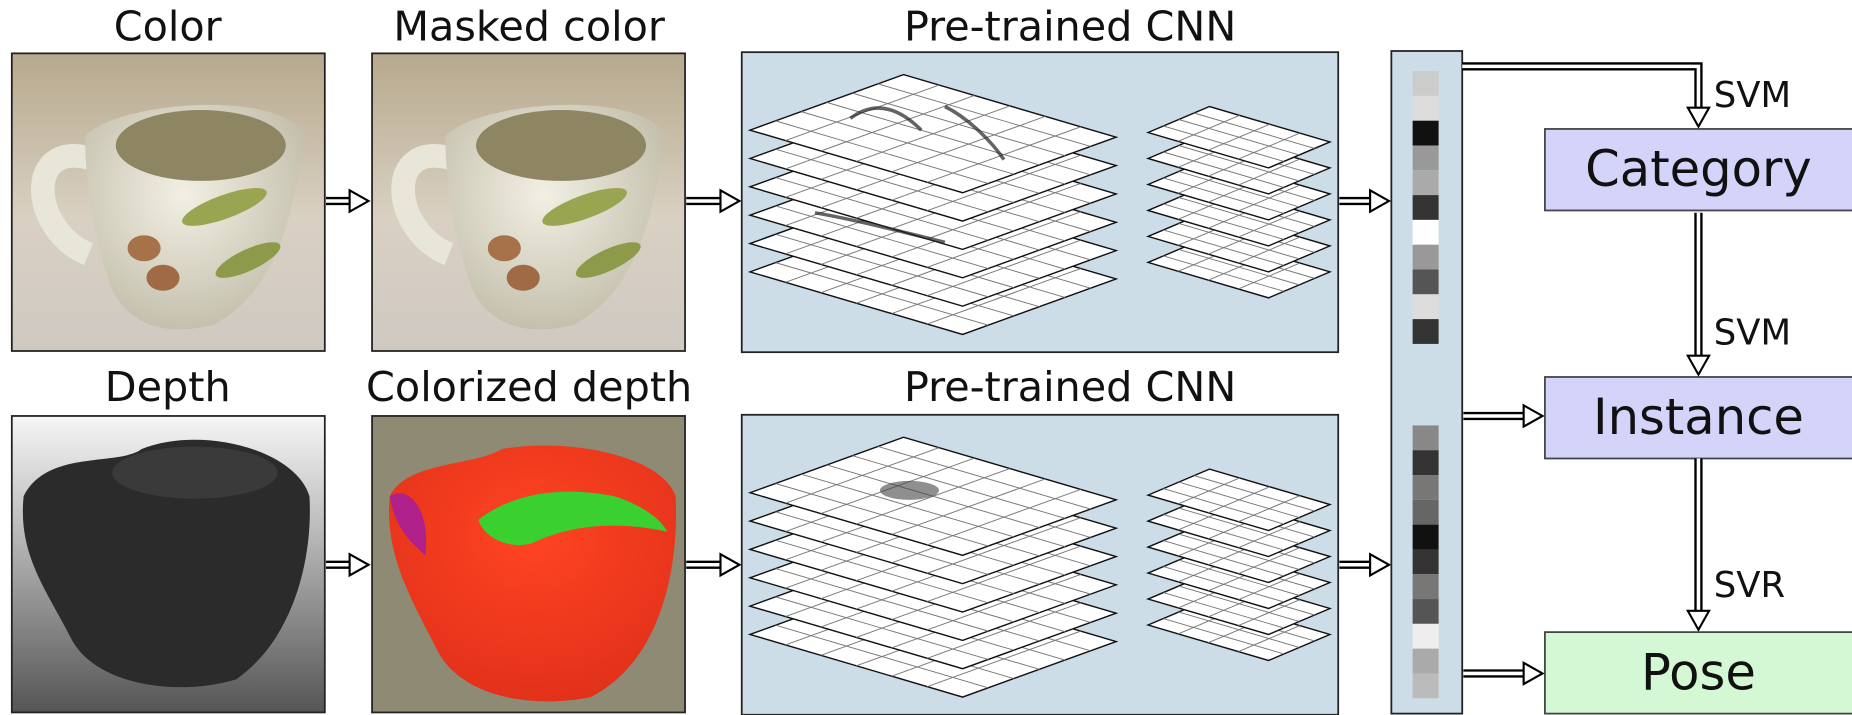  I want to click on output-label: Pose, so click(1698, 672).